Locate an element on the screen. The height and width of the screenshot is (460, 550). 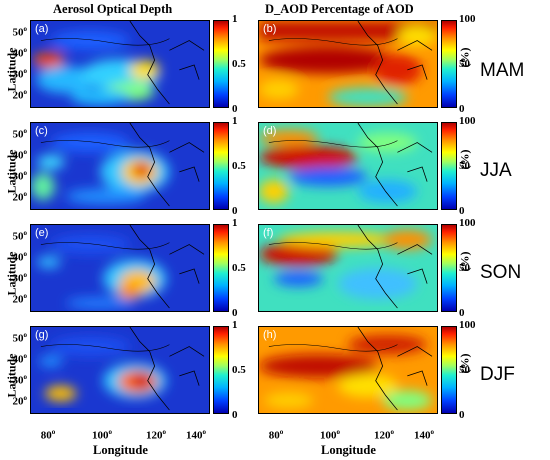
season-label-mam: MAM is located at coordinates (502, 70).